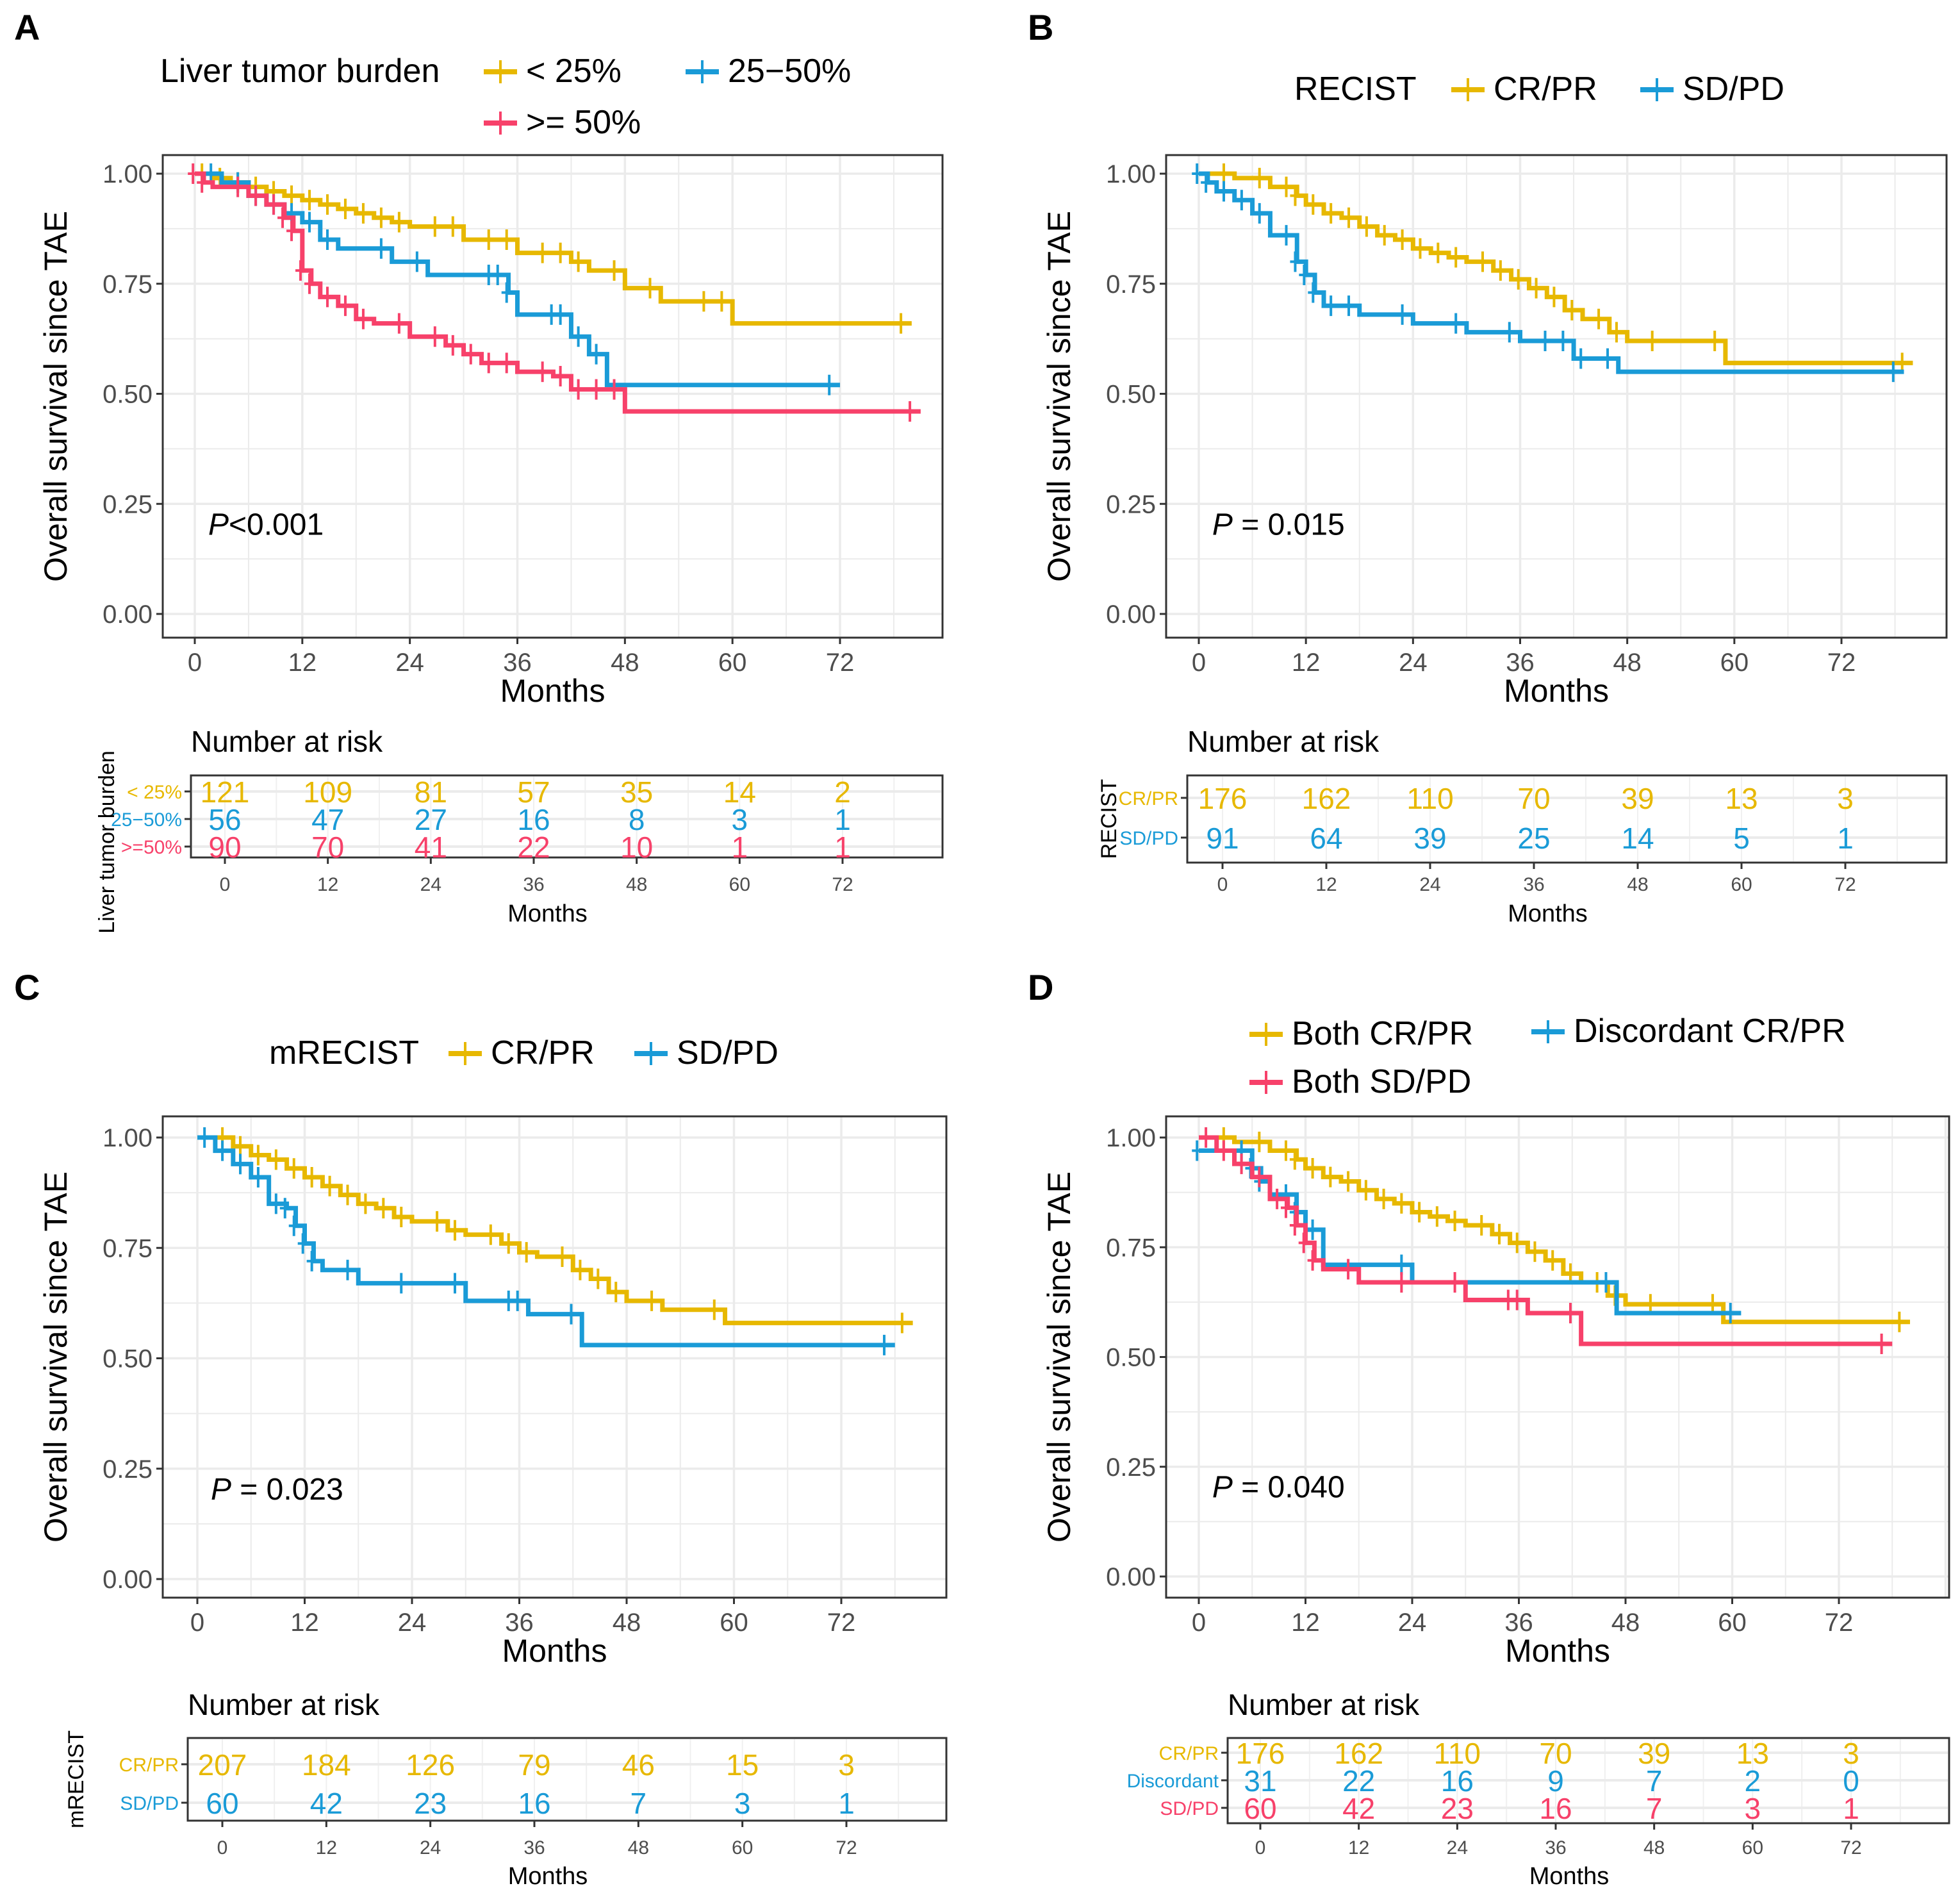 The height and width of the screenshot is (1895, 1960). Describe the element at coordinates (56, 1357) in the screenshot. I see `y-axis-title: Overall survival since TAE` at that location.